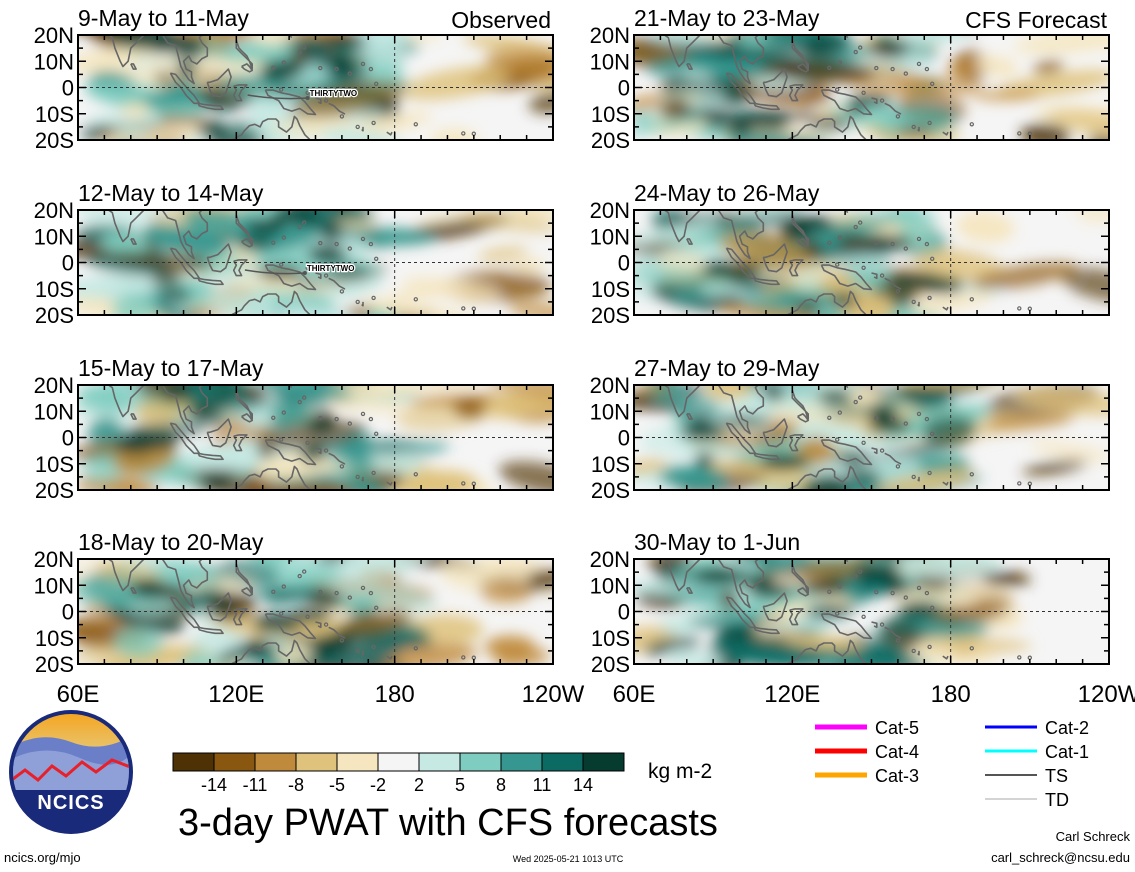  Describe the element at coordinates (214, 785) in the screenshot. I see `colorbar-label: -14` at that location.